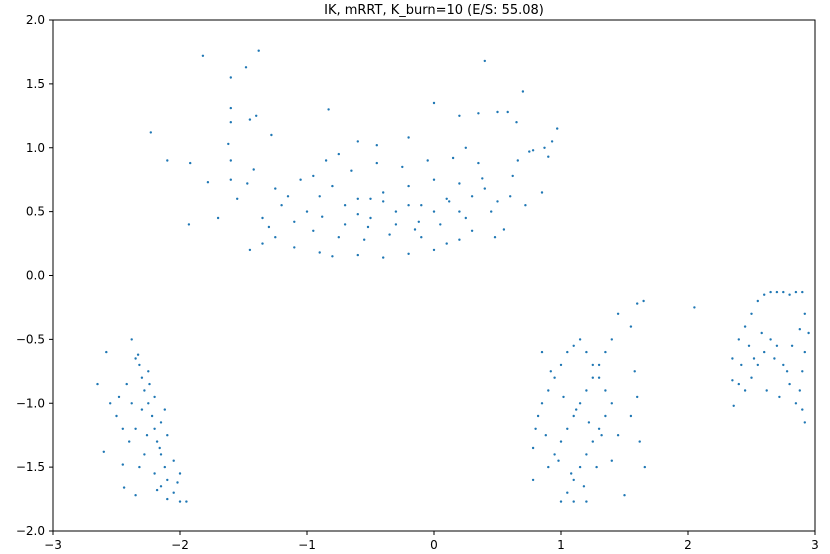 This screenshot has height=554, width=830. What do you see at coordinates (688, 545) in the screenshot?
I see `x-tick-label: 2` at bounding box center [688, 545].